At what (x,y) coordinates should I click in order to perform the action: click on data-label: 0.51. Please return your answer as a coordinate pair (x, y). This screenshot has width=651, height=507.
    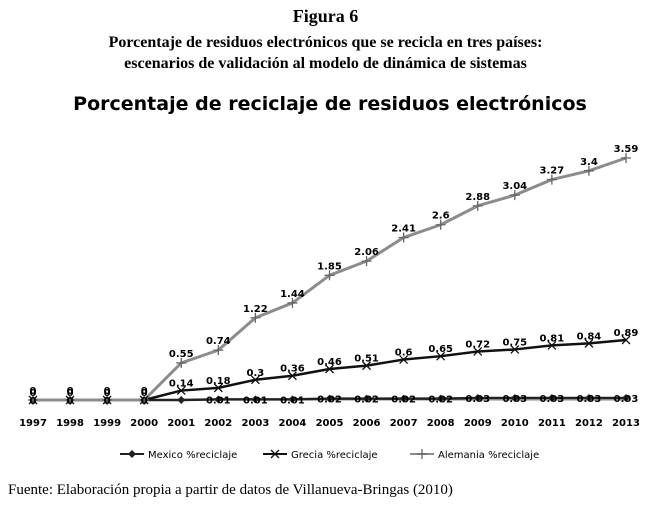
    Looking at the image, I should click on (366, 359).